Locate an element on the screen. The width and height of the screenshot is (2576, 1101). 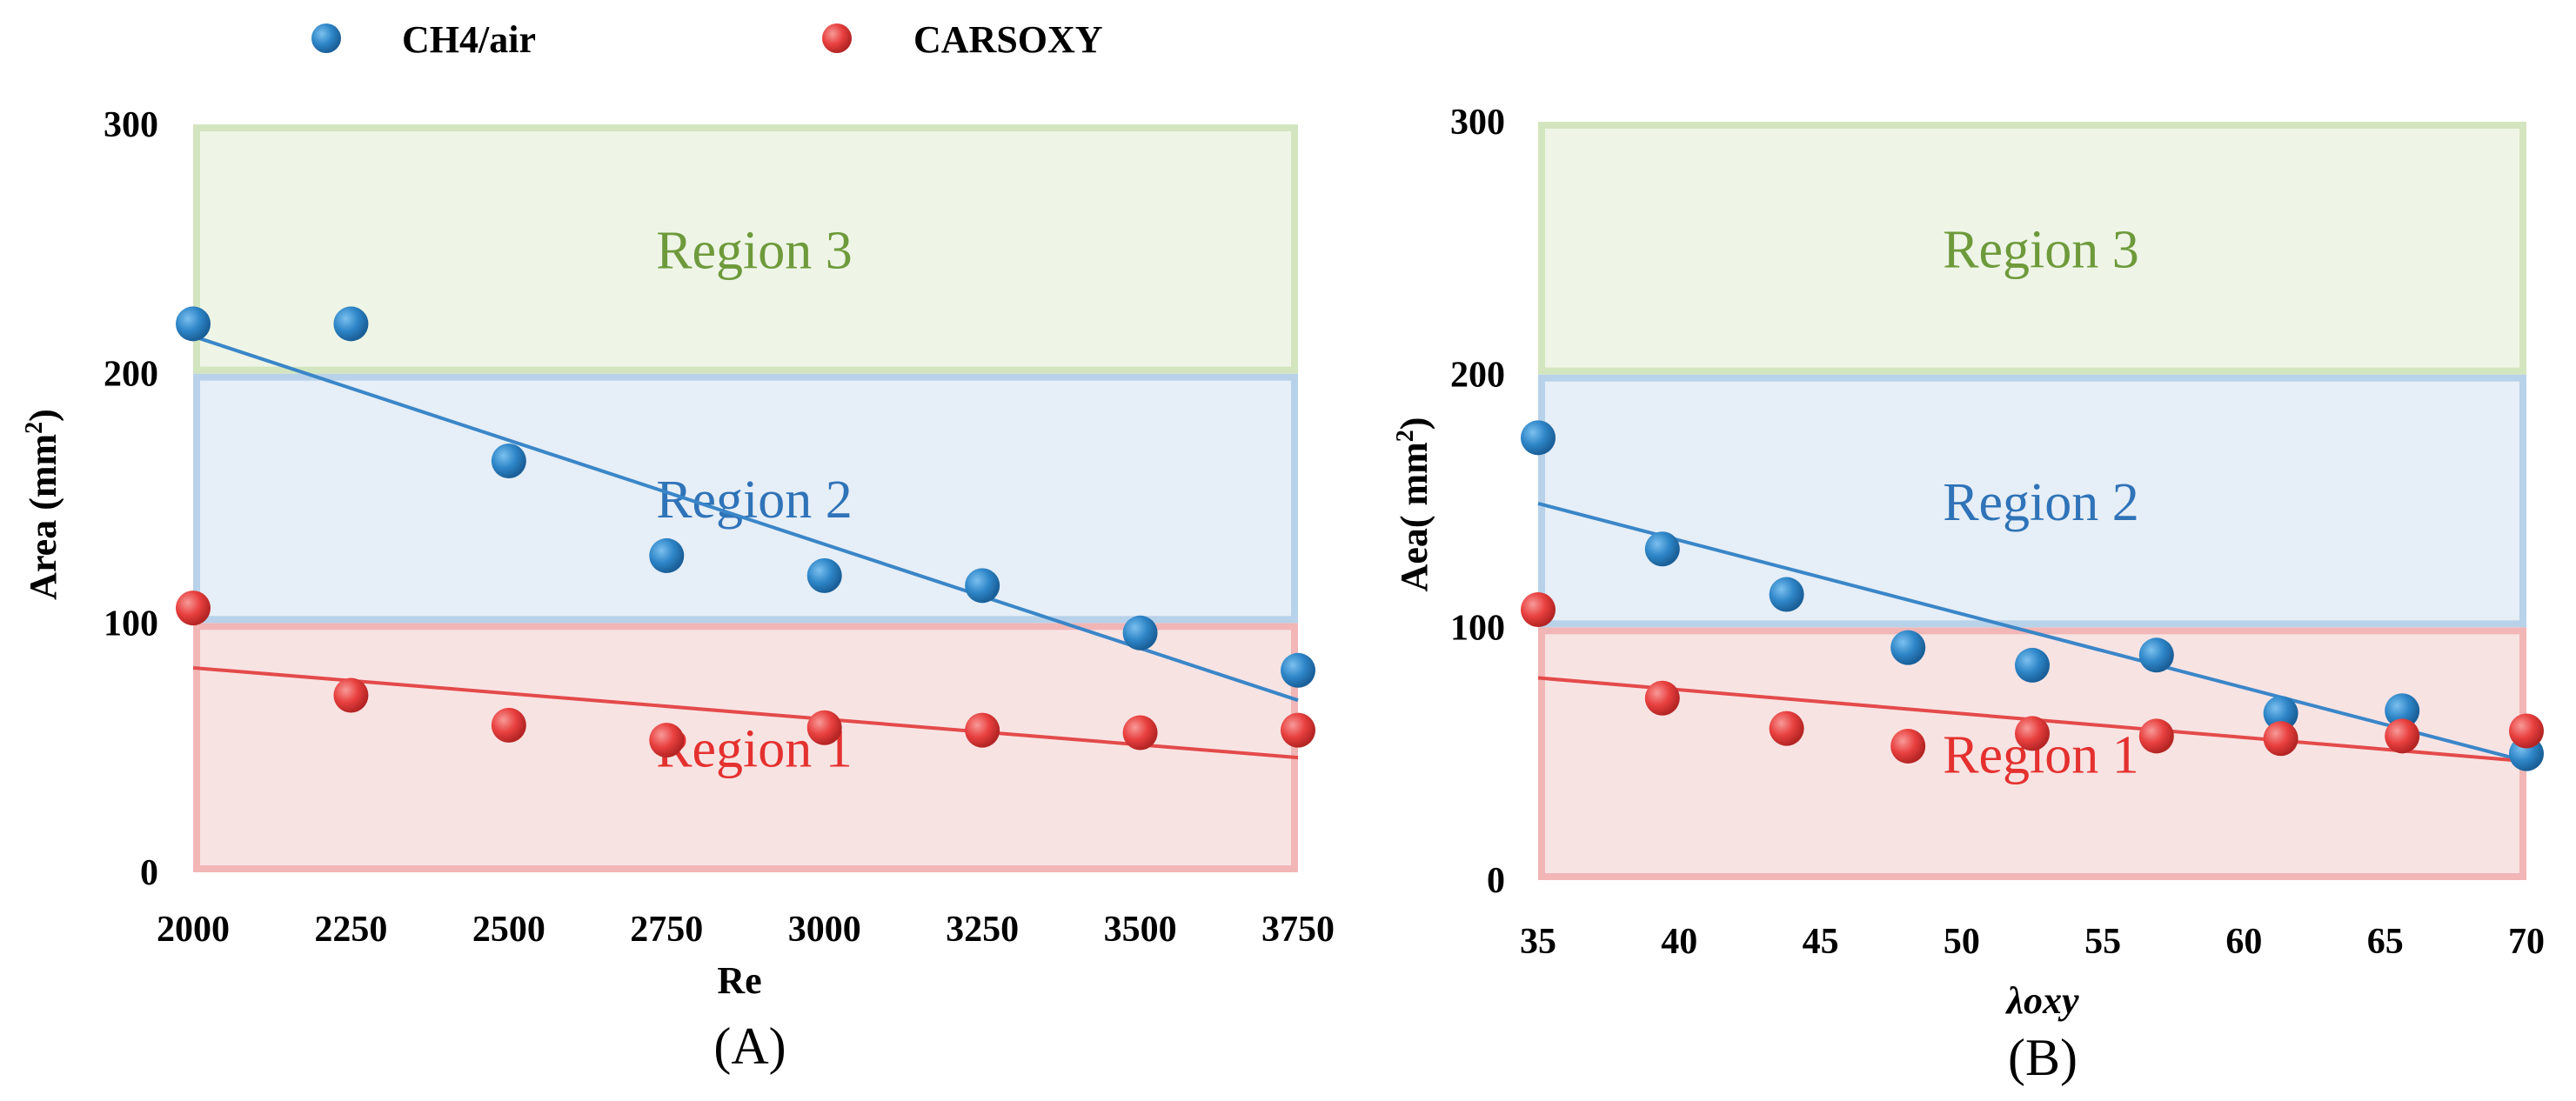
panel-b-x-tick-label: 35 is located at coordinates (1538, 942).